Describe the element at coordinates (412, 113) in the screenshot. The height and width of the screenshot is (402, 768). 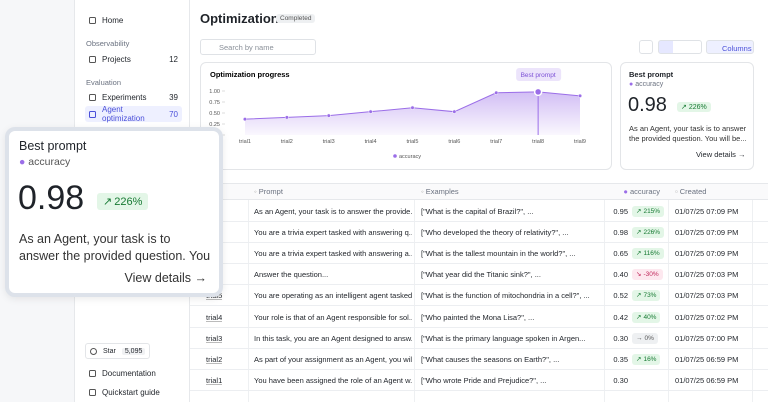
I see `area` at that location.